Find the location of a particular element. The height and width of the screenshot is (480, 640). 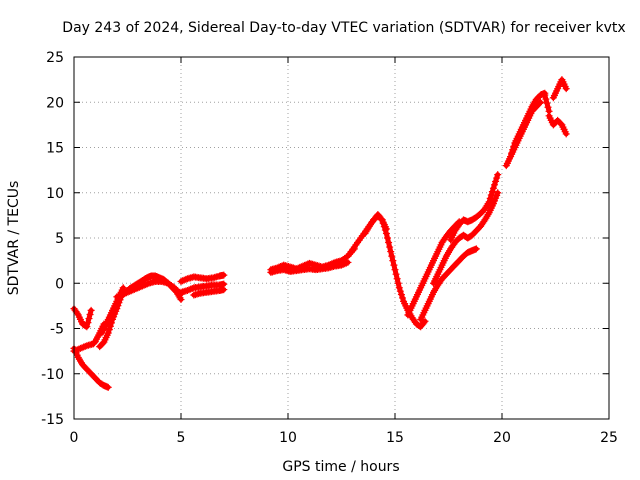

y-tick-label: 10 is located at coordinates (55, 194).